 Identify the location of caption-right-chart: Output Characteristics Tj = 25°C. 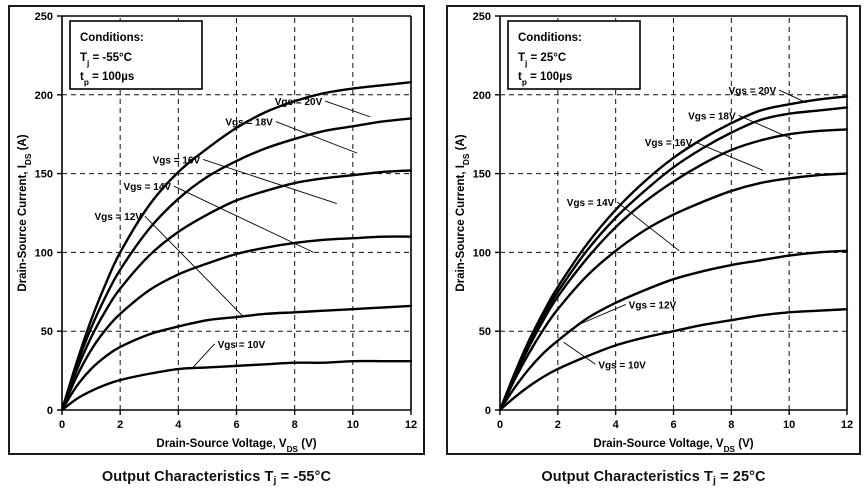
(653, 477).